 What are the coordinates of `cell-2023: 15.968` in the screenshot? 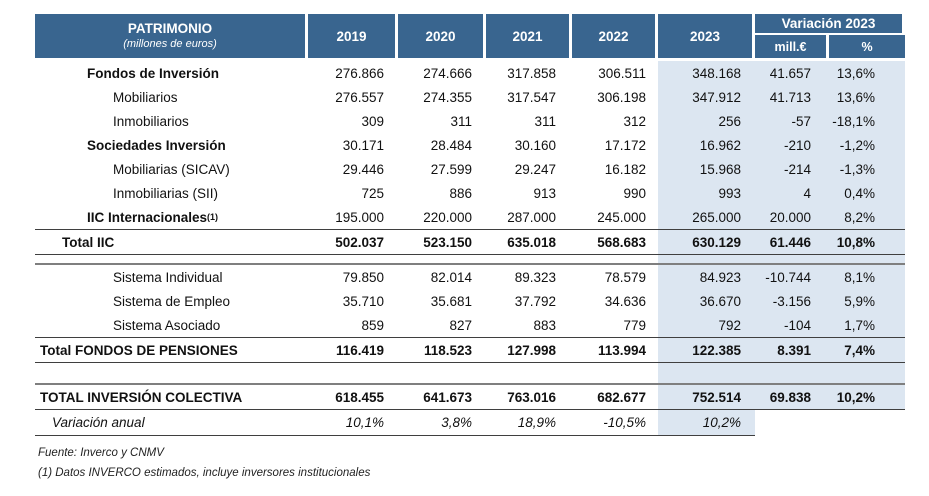 It's located at (706, 169).